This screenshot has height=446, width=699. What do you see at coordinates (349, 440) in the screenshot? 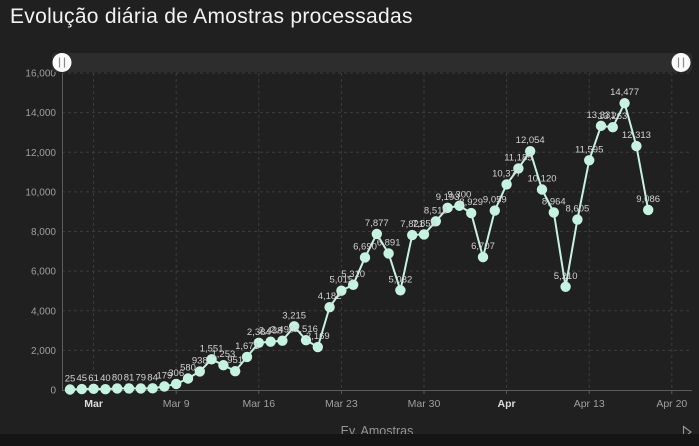
I see `footer-bar` at bounding box center [349, 440].